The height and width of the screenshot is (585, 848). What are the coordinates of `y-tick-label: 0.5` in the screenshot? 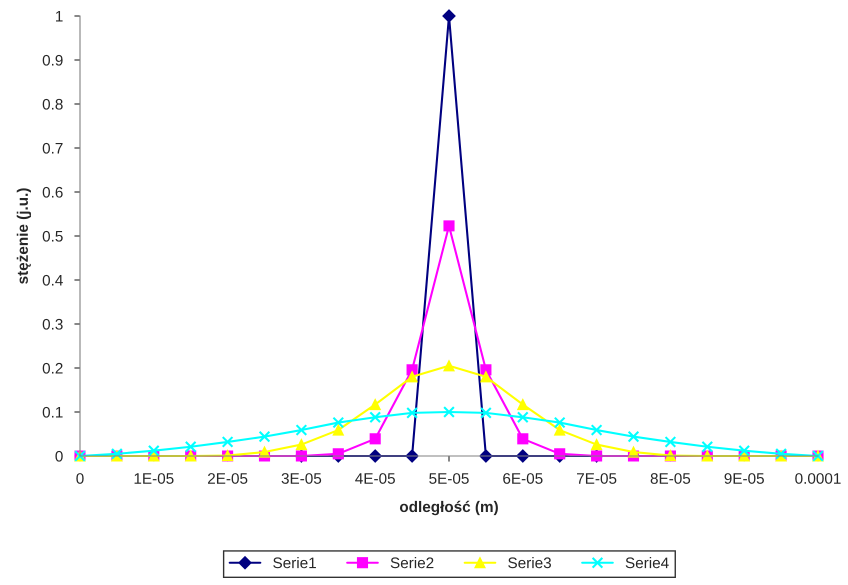 It's located at (52, 236).